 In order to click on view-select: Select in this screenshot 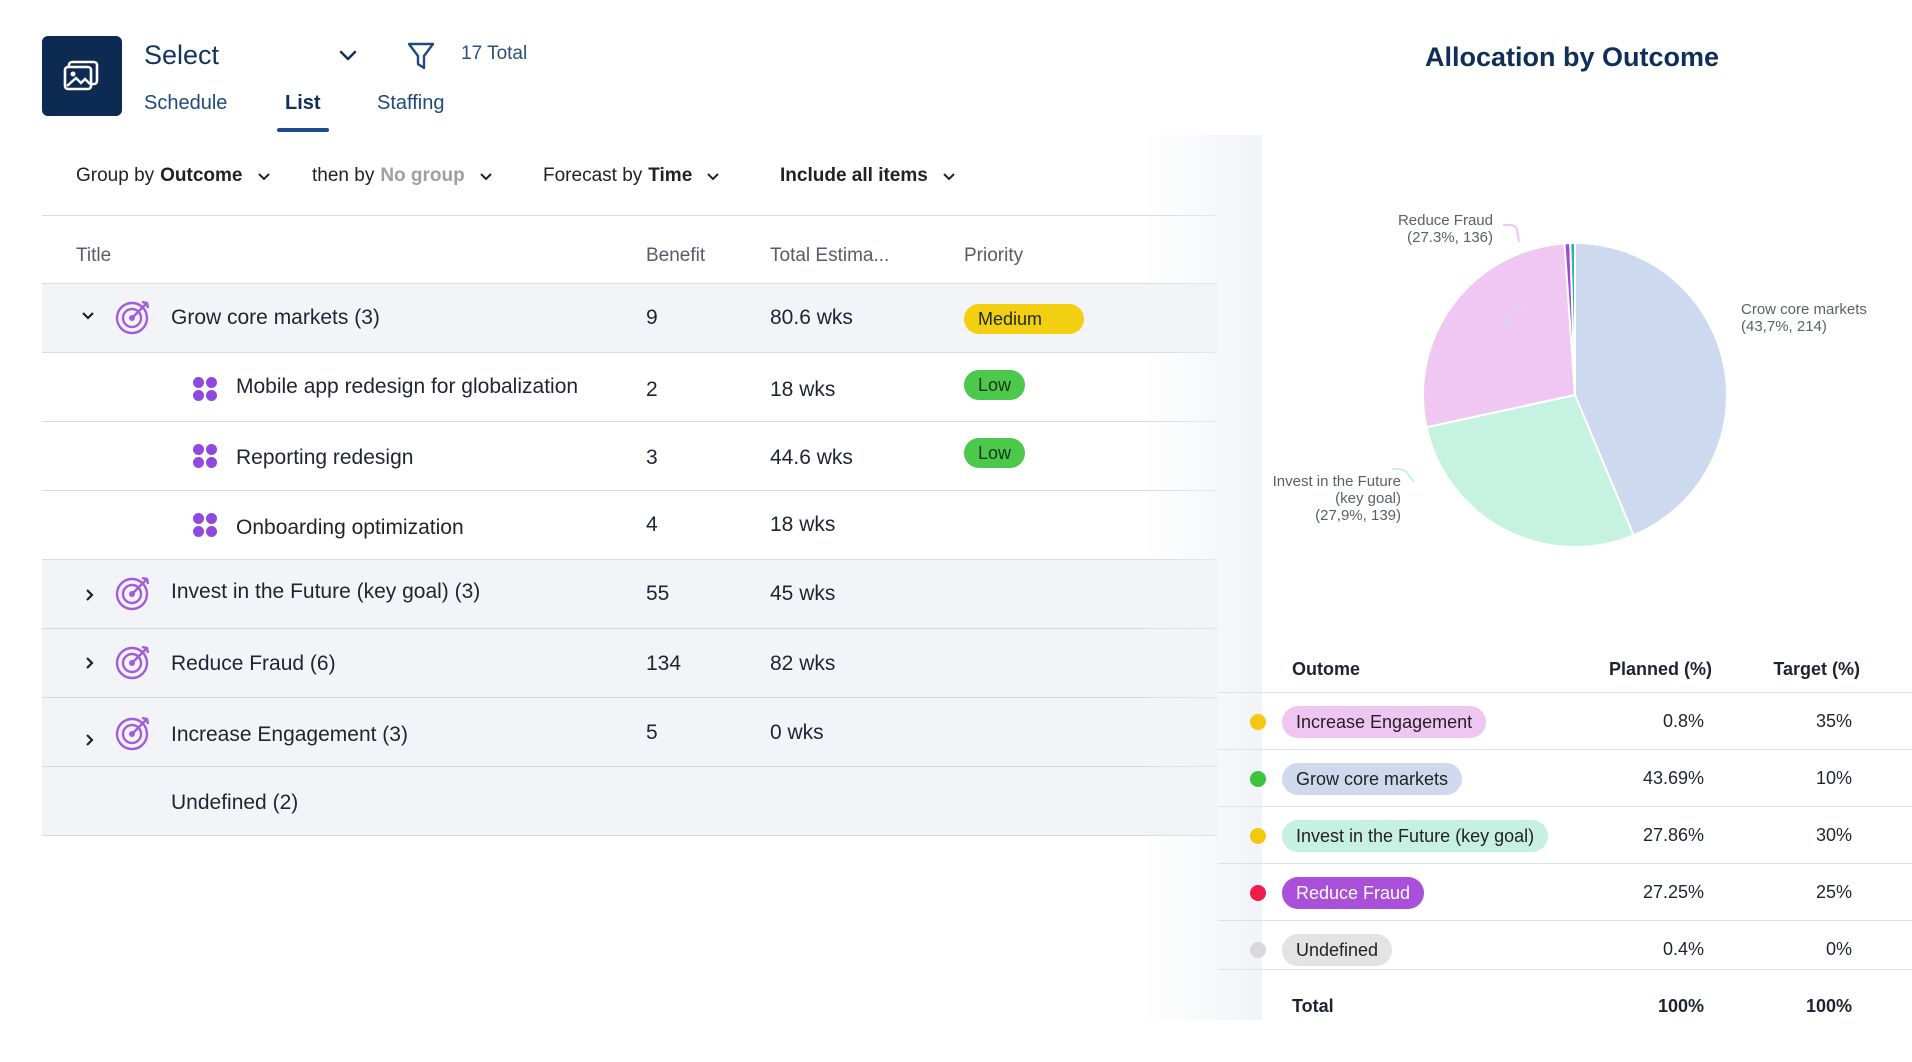, I will do `click(182, 55)`.